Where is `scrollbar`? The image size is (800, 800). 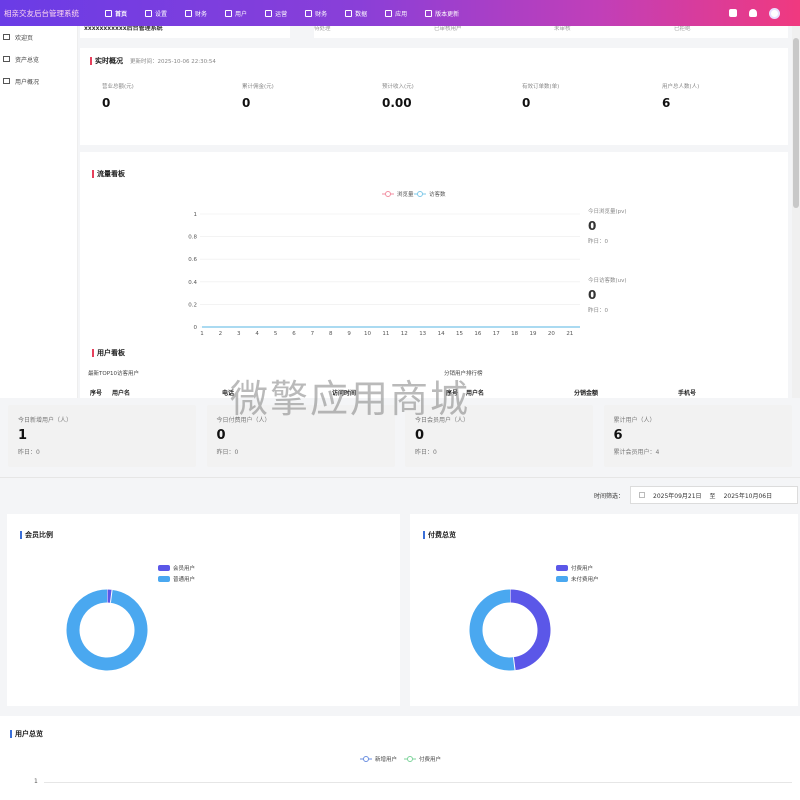 scrollbar is located at coordinates (796, 212).